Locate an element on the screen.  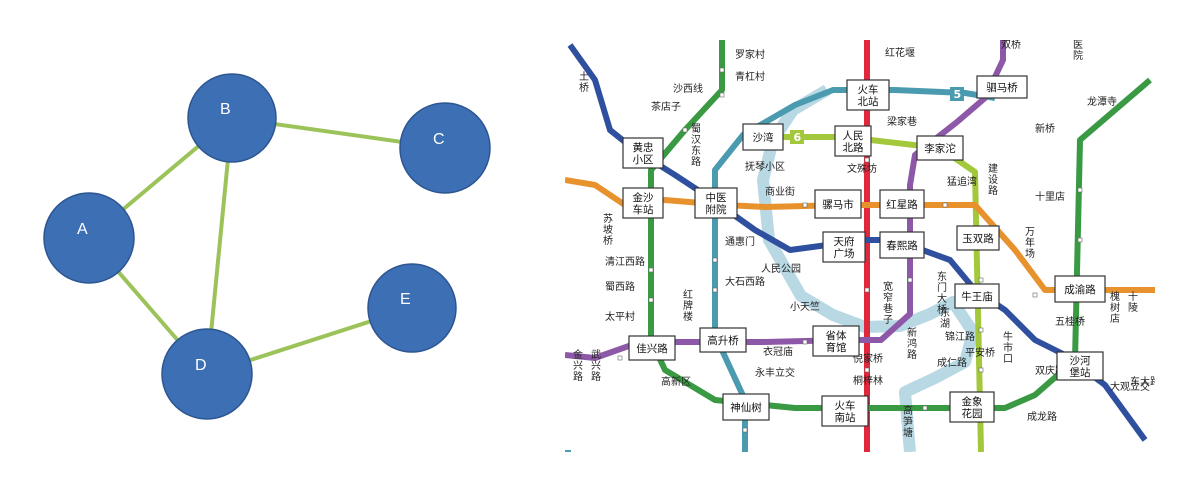
station-label: 人民公园 is located at coordinates (781, 269).